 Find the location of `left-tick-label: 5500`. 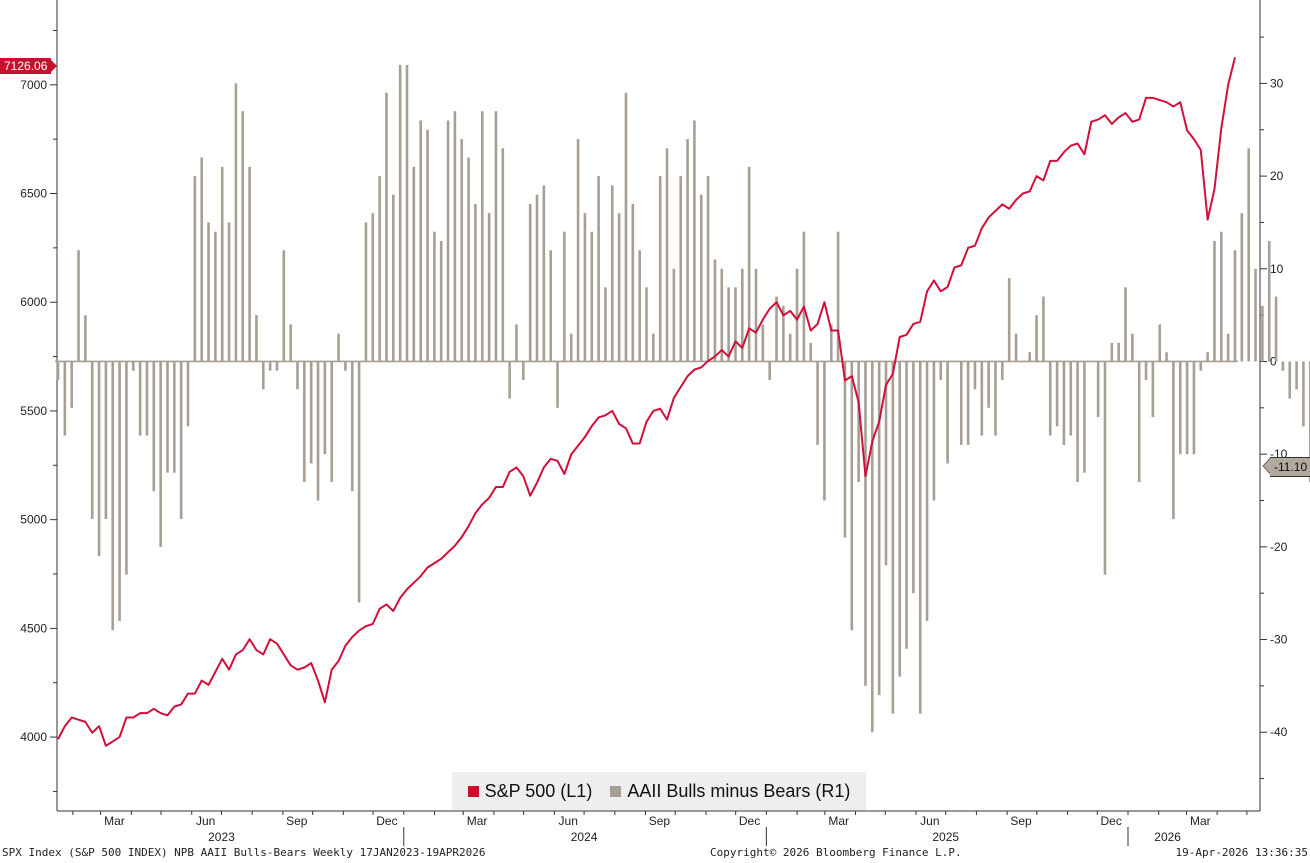

left-tick-label: 5500 is located at coordinates (33, 411).